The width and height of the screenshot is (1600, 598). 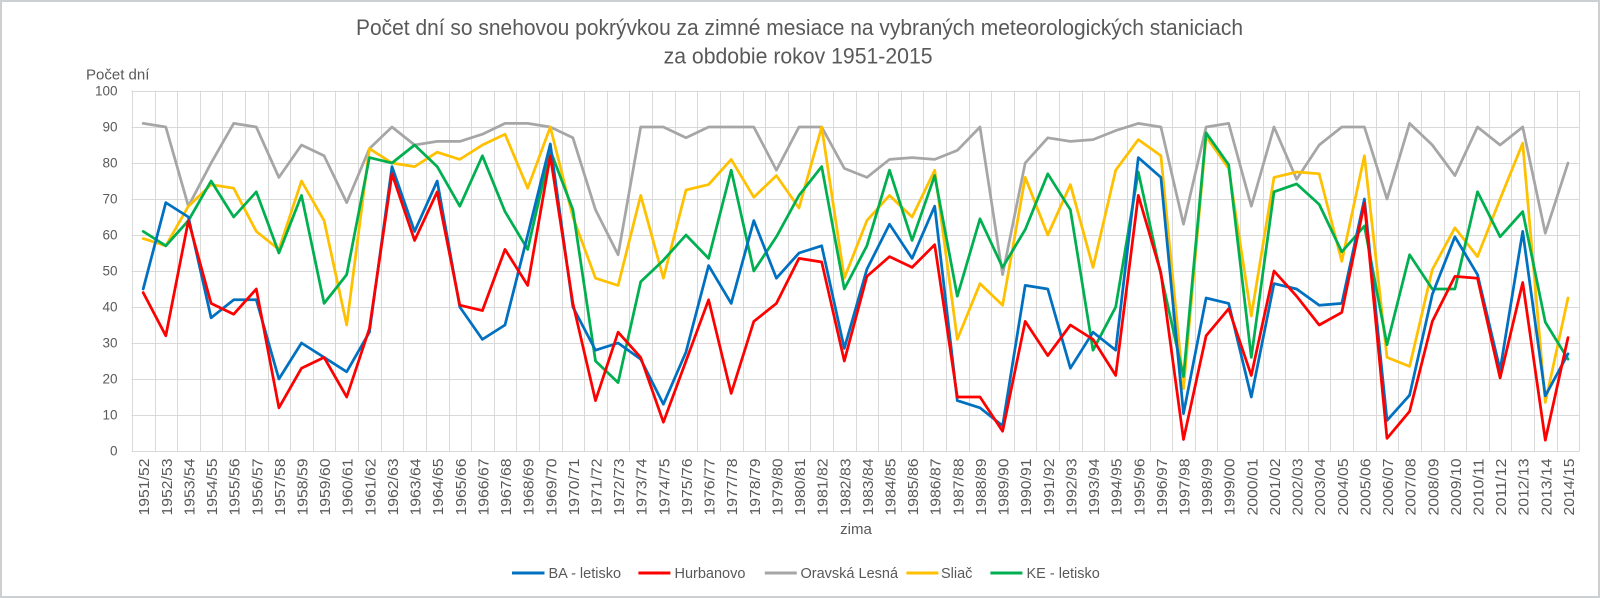 I want to click on svg-text: 1999/00, so click(x=1231, y=486).